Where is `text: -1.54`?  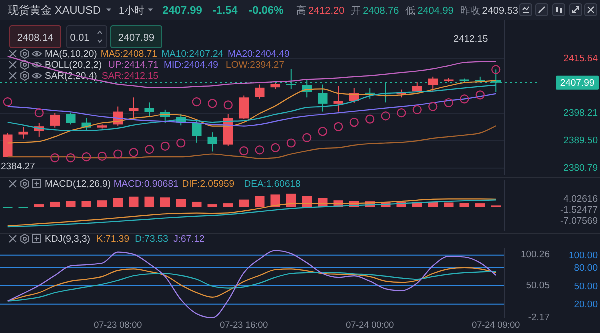
text: -1.54 is located at coordinates (225, 11).